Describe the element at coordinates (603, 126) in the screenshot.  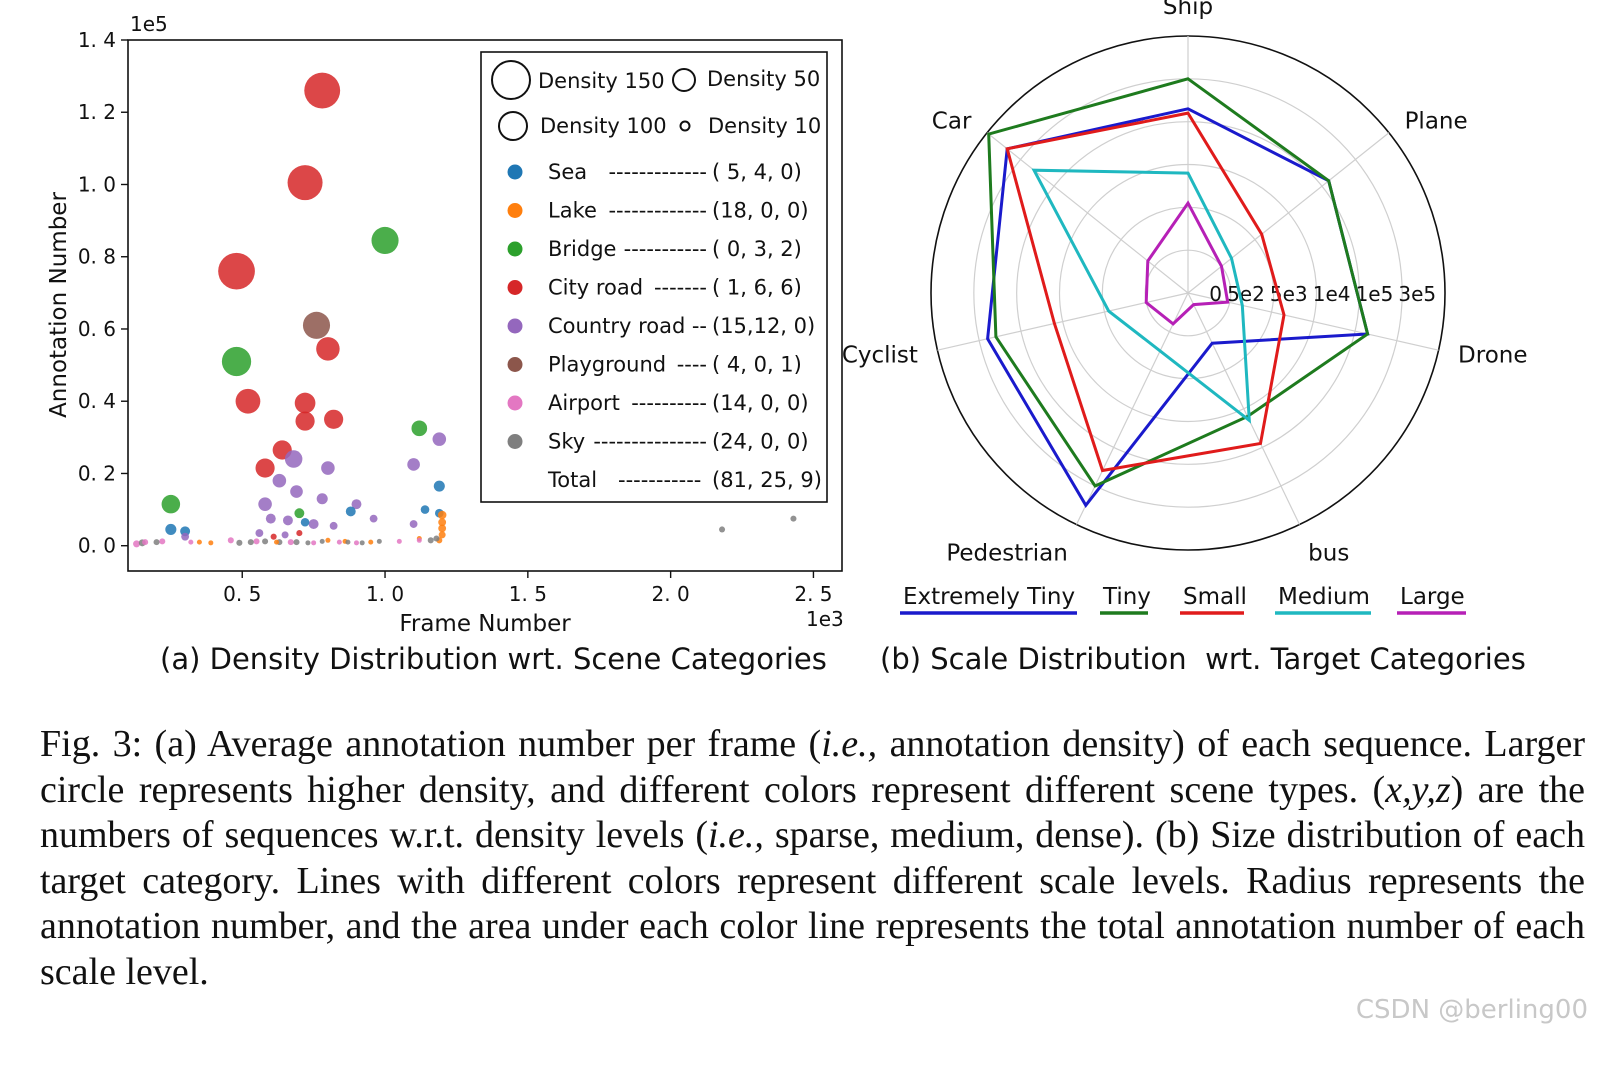
I see `legend-size-label: Density 100` at that location.